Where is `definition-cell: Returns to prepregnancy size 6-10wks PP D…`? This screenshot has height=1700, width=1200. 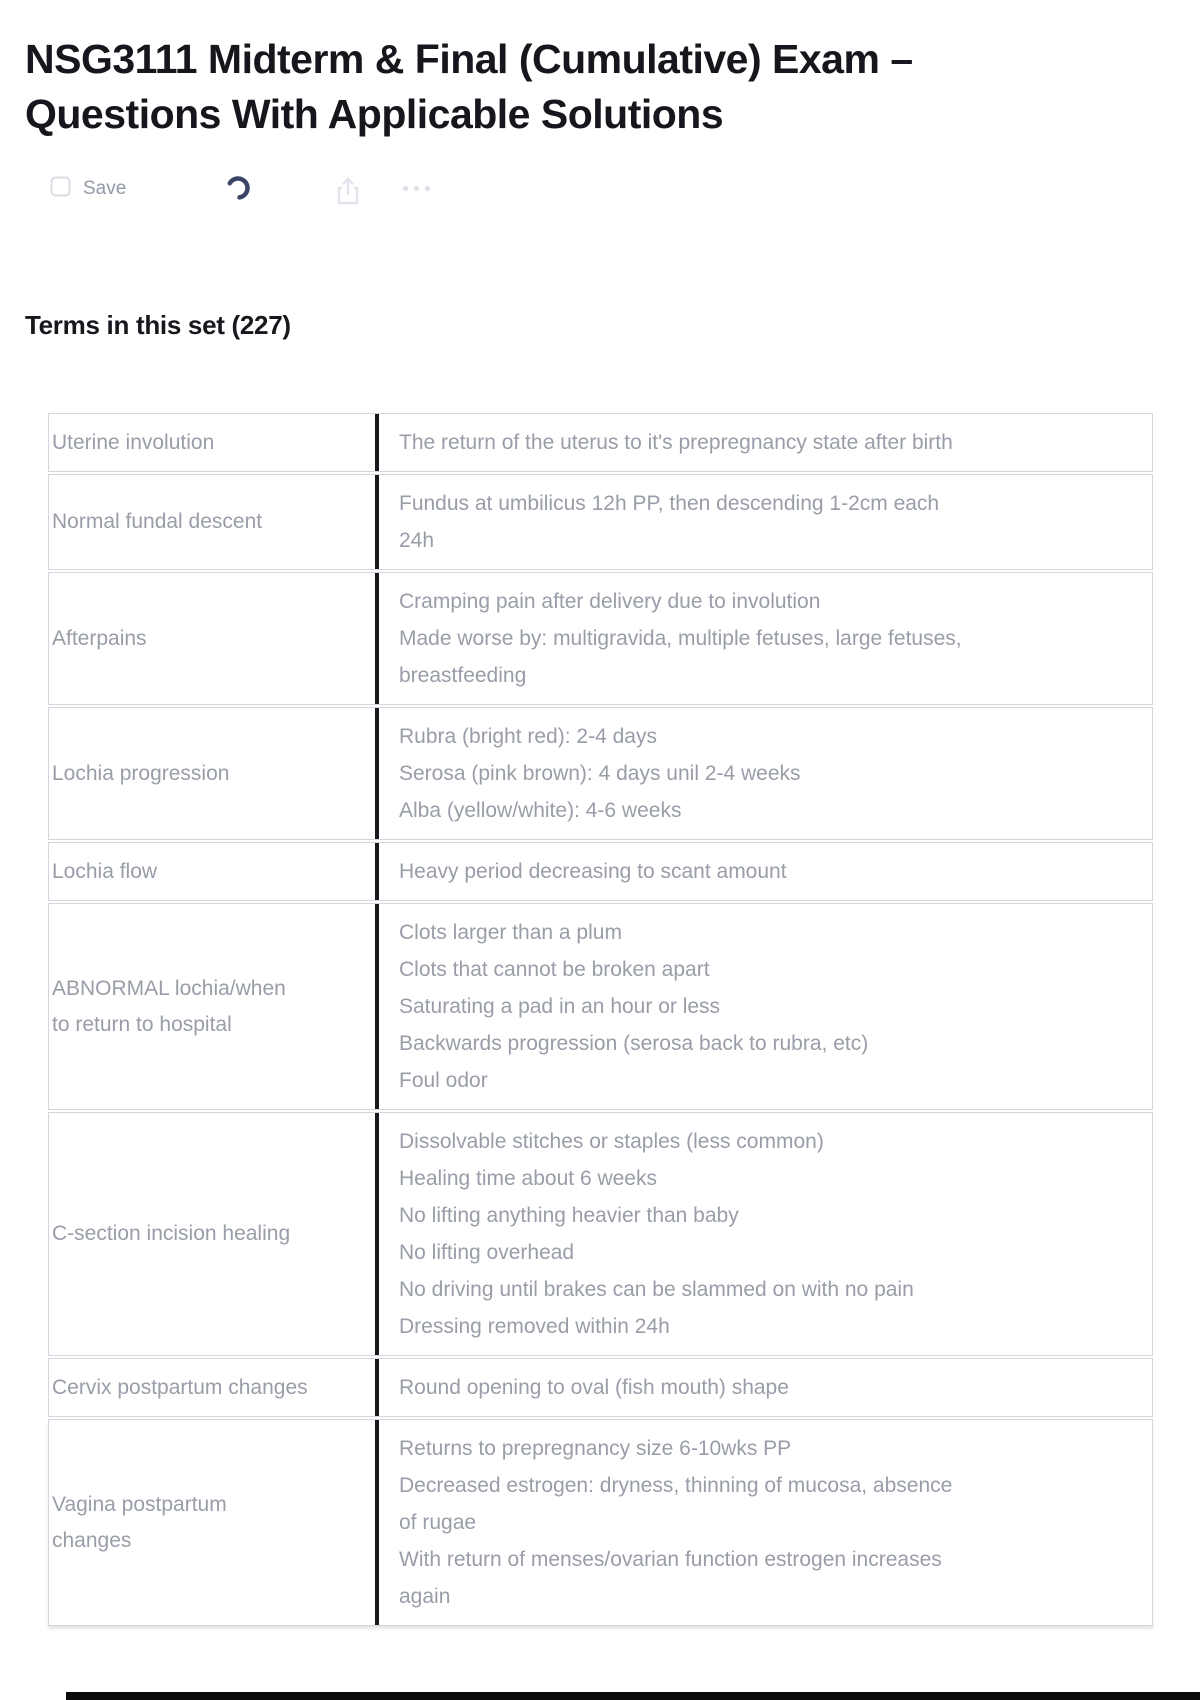 definition-cell: Returns to prepregnancy size 6-10wks PP D… is located at coordinates (765, 1522).